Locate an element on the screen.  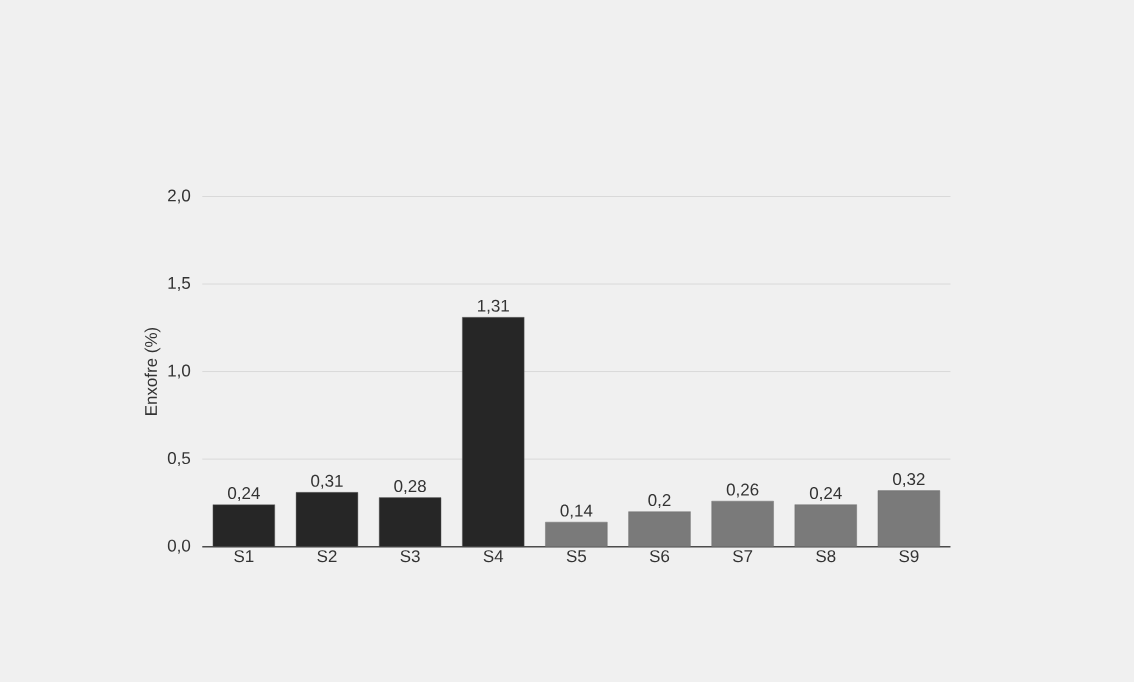
x-tick-label: S3 is located at coordinates (410, 556).